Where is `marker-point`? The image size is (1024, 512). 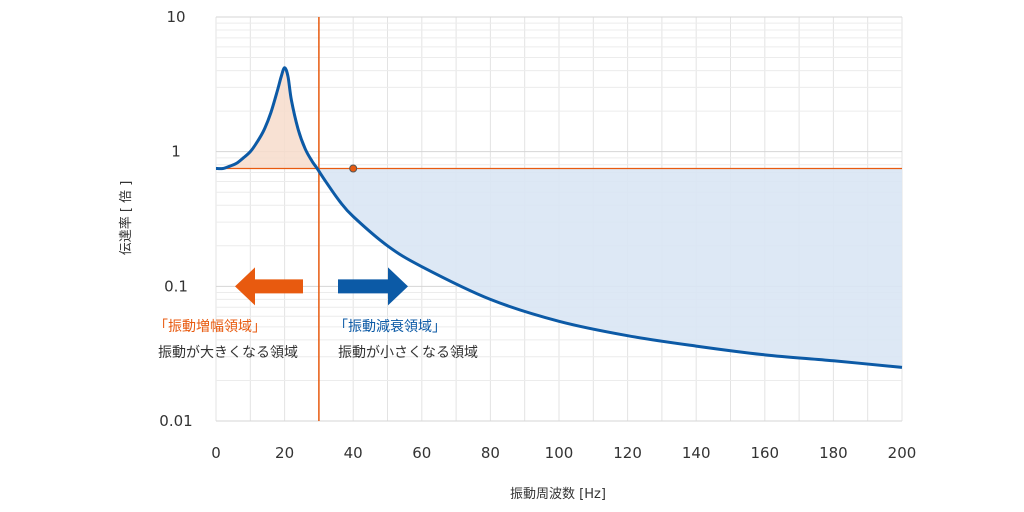
marker-point is located at coordinates (353, 168).